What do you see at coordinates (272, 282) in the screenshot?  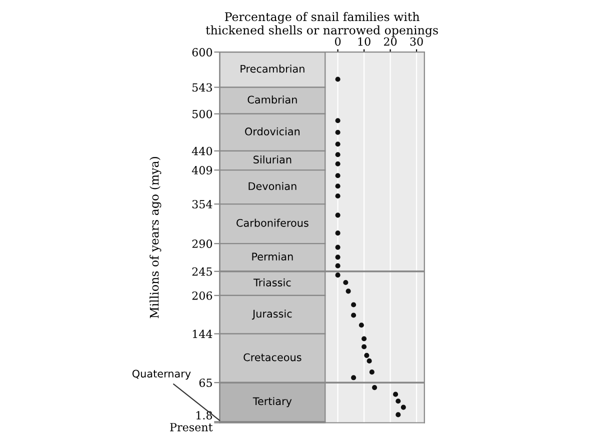 I see `band-label: Triassic` at bounding box center [272, 282].